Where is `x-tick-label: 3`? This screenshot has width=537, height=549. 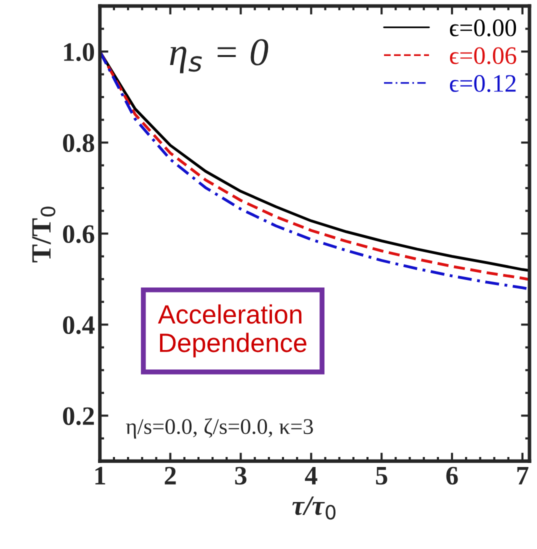 x-tick-label: 3 is located at coordinates (240, 475).